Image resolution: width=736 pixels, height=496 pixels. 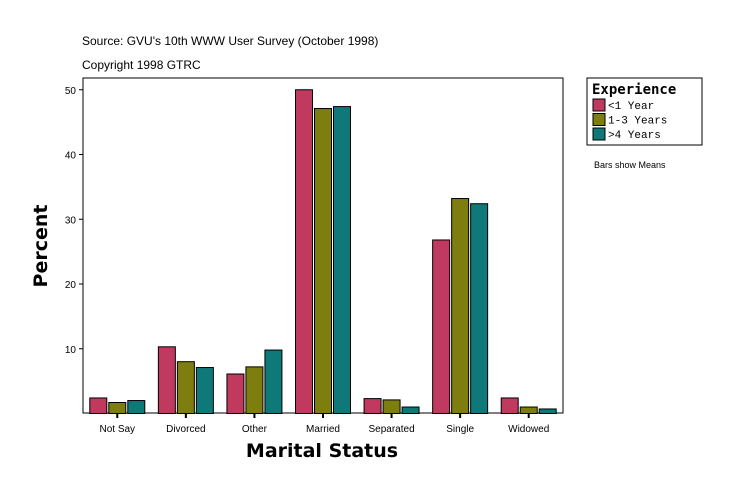 What do you see at coordinates (71, 285) in the screenshot?
I see `y-tick-label: 20` at bounding box center [71, 285].